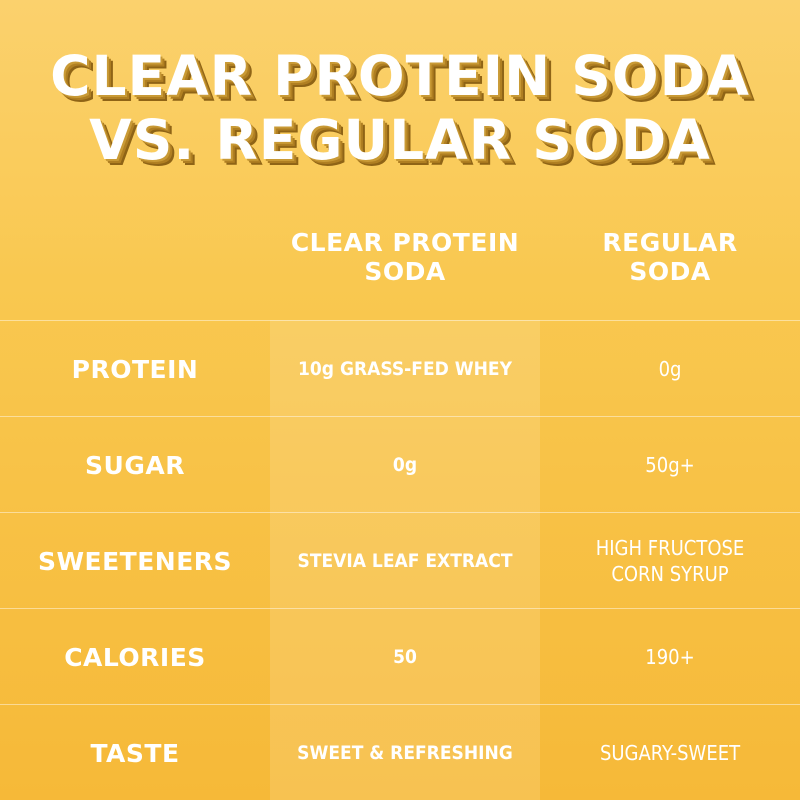 The width and height of the screenshot is (800, 800). I want to click on table-row-sugar: SUGAR 0g 50g+, so click(400, 464).